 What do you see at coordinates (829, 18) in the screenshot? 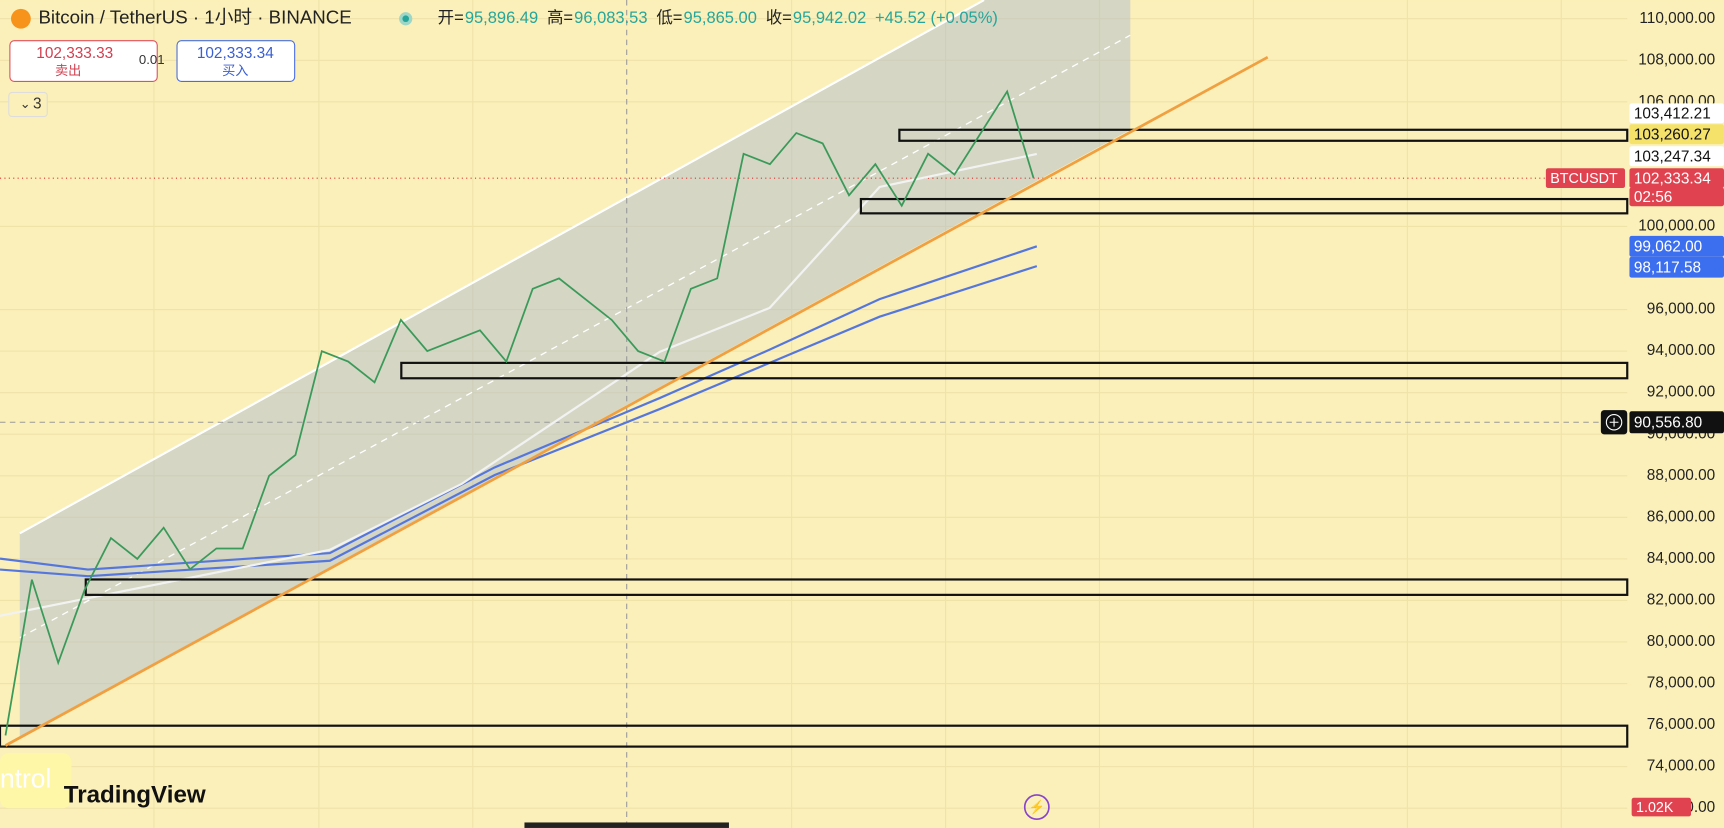
I see `ohlc-value: 95,942.02` at bounding box center [829, 18].